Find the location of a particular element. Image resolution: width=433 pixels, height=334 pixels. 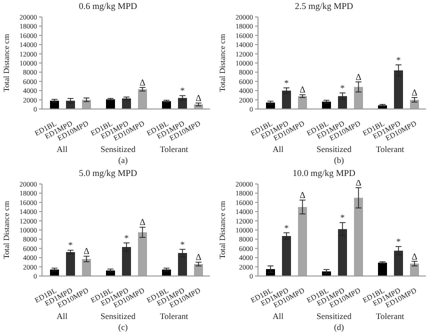

text: (d) is located at coordinates (339, 327).